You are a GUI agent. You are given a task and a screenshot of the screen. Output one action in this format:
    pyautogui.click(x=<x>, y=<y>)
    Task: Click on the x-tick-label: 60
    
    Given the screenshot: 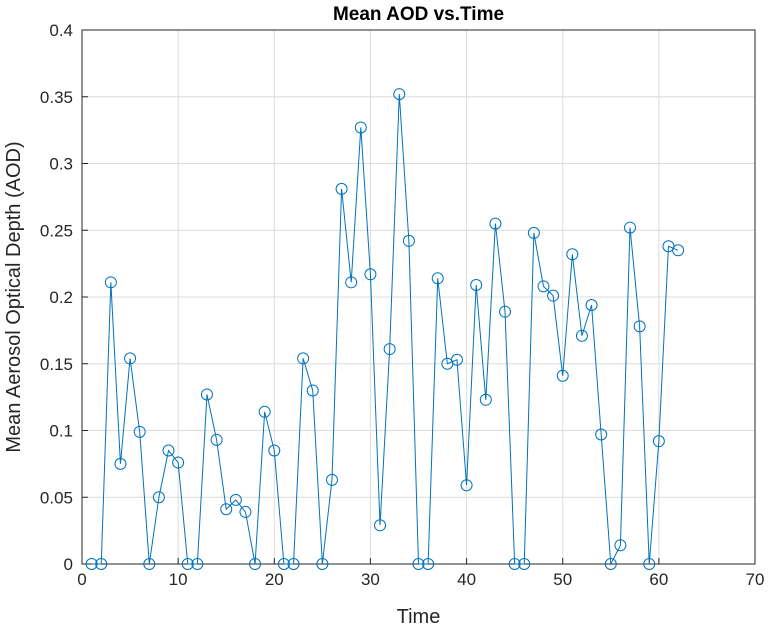 What is the action you would take?
    pyautogui.click(x=658, y=579)
    